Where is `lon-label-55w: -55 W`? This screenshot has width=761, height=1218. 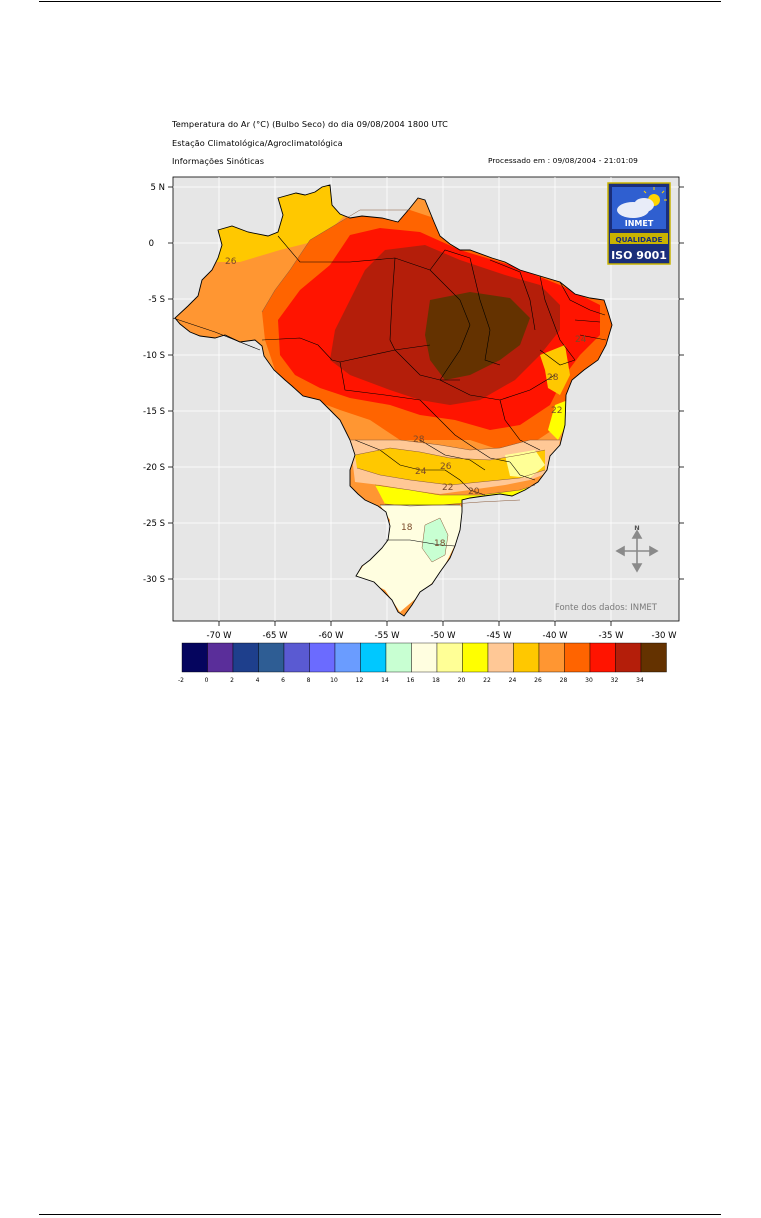 lon-label-55w: -55 W is located at coordinates (388, 636).